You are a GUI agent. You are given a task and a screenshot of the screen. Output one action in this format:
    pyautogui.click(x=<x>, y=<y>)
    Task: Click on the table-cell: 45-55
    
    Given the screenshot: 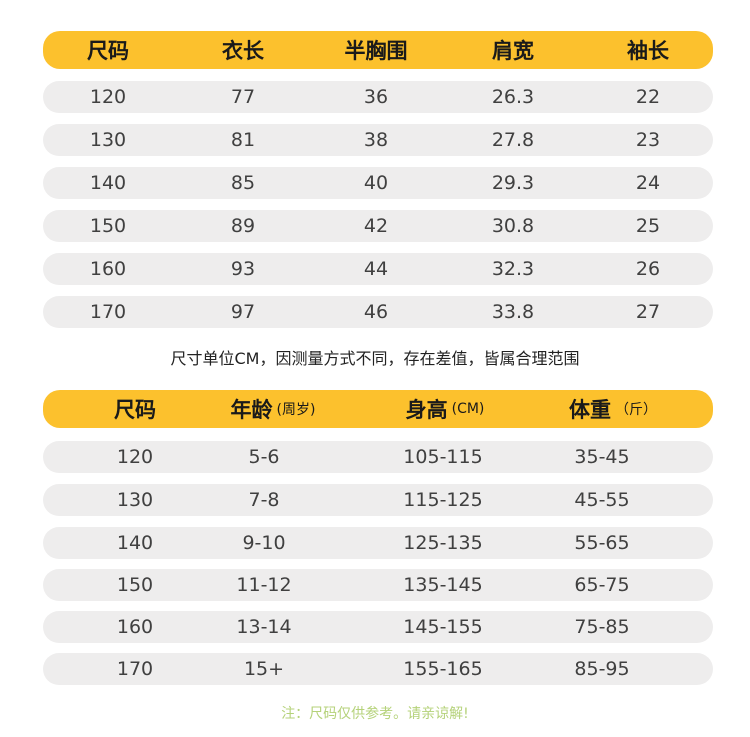 What is the action you would take?
    pyautogui.click(x=602, y=500)
    